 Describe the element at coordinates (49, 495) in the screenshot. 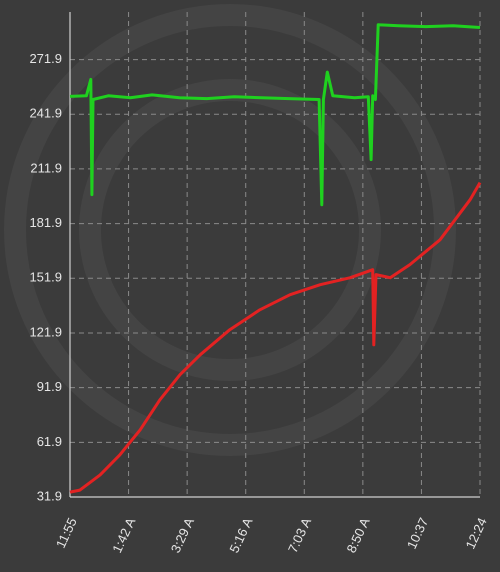

I see `y-tick-label: 31.9` at that location.